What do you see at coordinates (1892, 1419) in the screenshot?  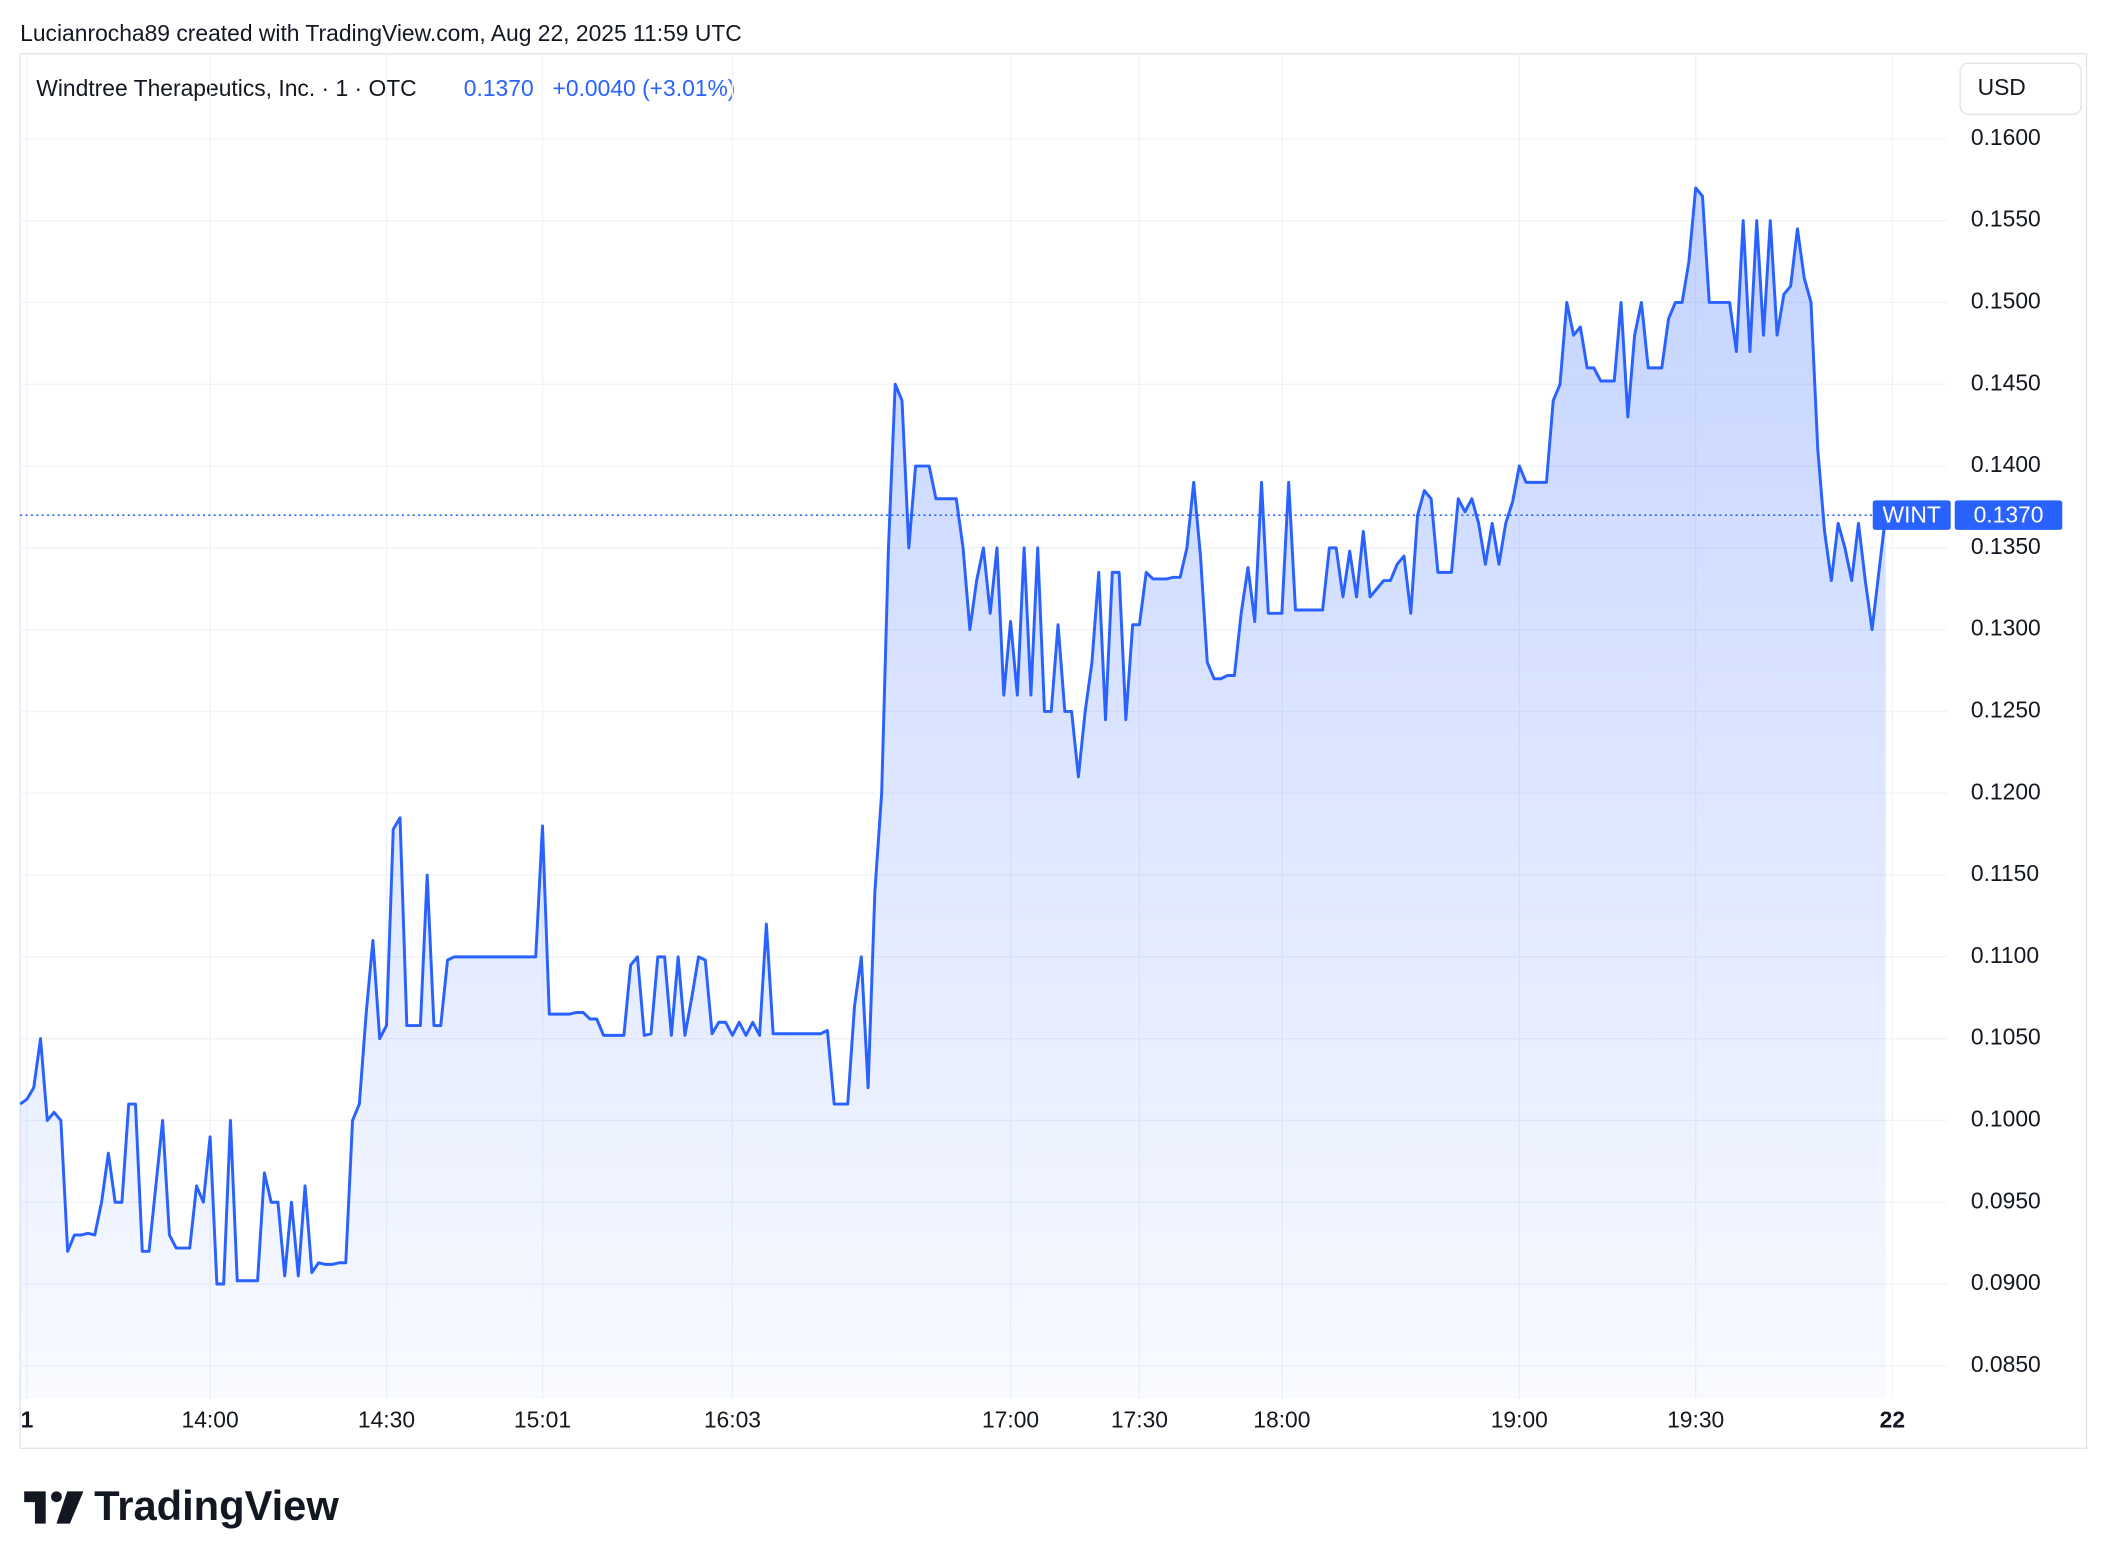 I see `x-tick-label: 22` at bounding box center [1892, 1419].